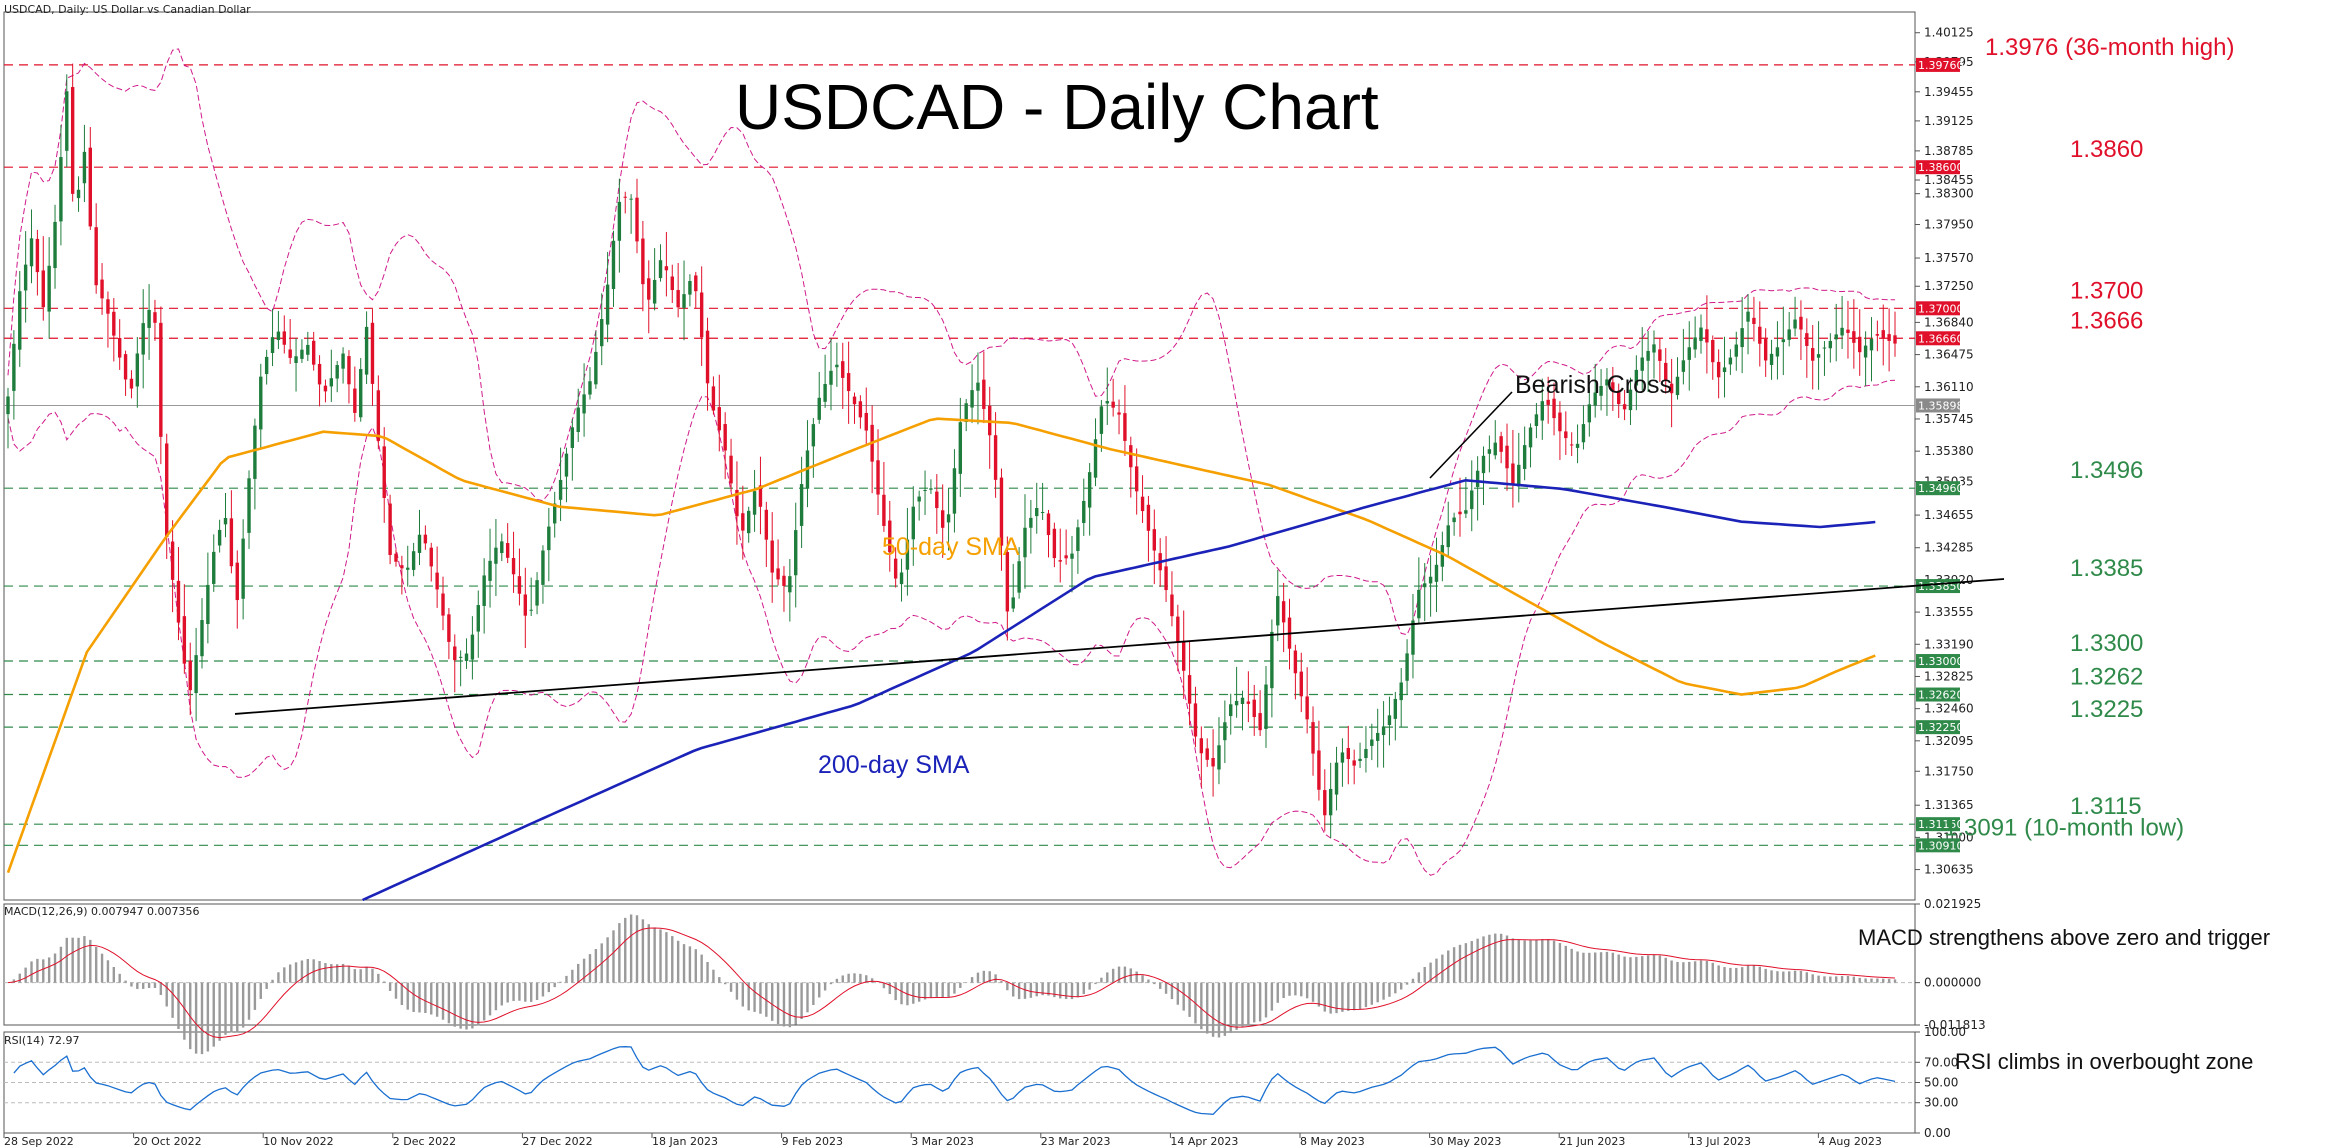 The image size is (2344, 1147). I want to click on date-tick-label: 27 Dec 2022, so click(557, 1141).